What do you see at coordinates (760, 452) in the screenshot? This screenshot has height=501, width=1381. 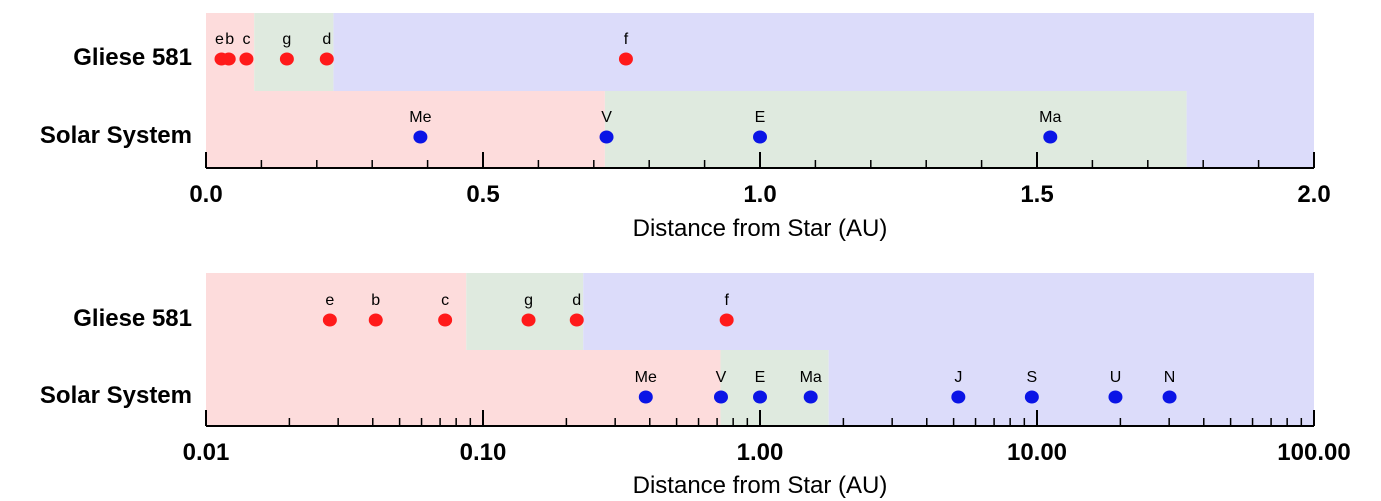 I see `tick-label: 1.00` at bounding box center [760, 452].